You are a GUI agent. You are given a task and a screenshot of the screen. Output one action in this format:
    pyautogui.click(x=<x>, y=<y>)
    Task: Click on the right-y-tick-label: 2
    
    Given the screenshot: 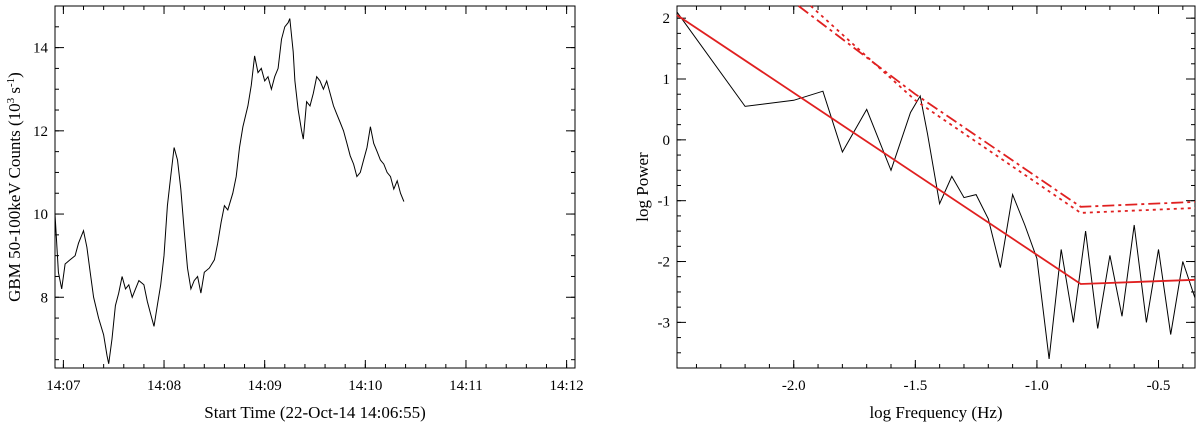 What is the action you would take?
    pyautogui.click(x=667, y=19)
    